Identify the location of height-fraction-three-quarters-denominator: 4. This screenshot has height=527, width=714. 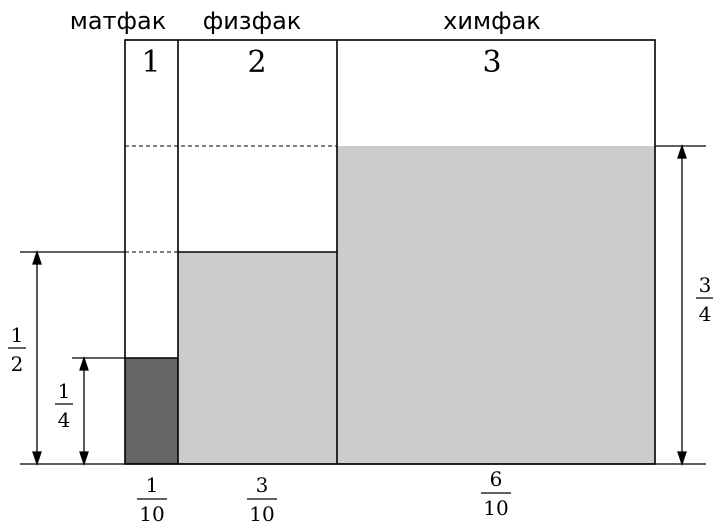
(705, 314).